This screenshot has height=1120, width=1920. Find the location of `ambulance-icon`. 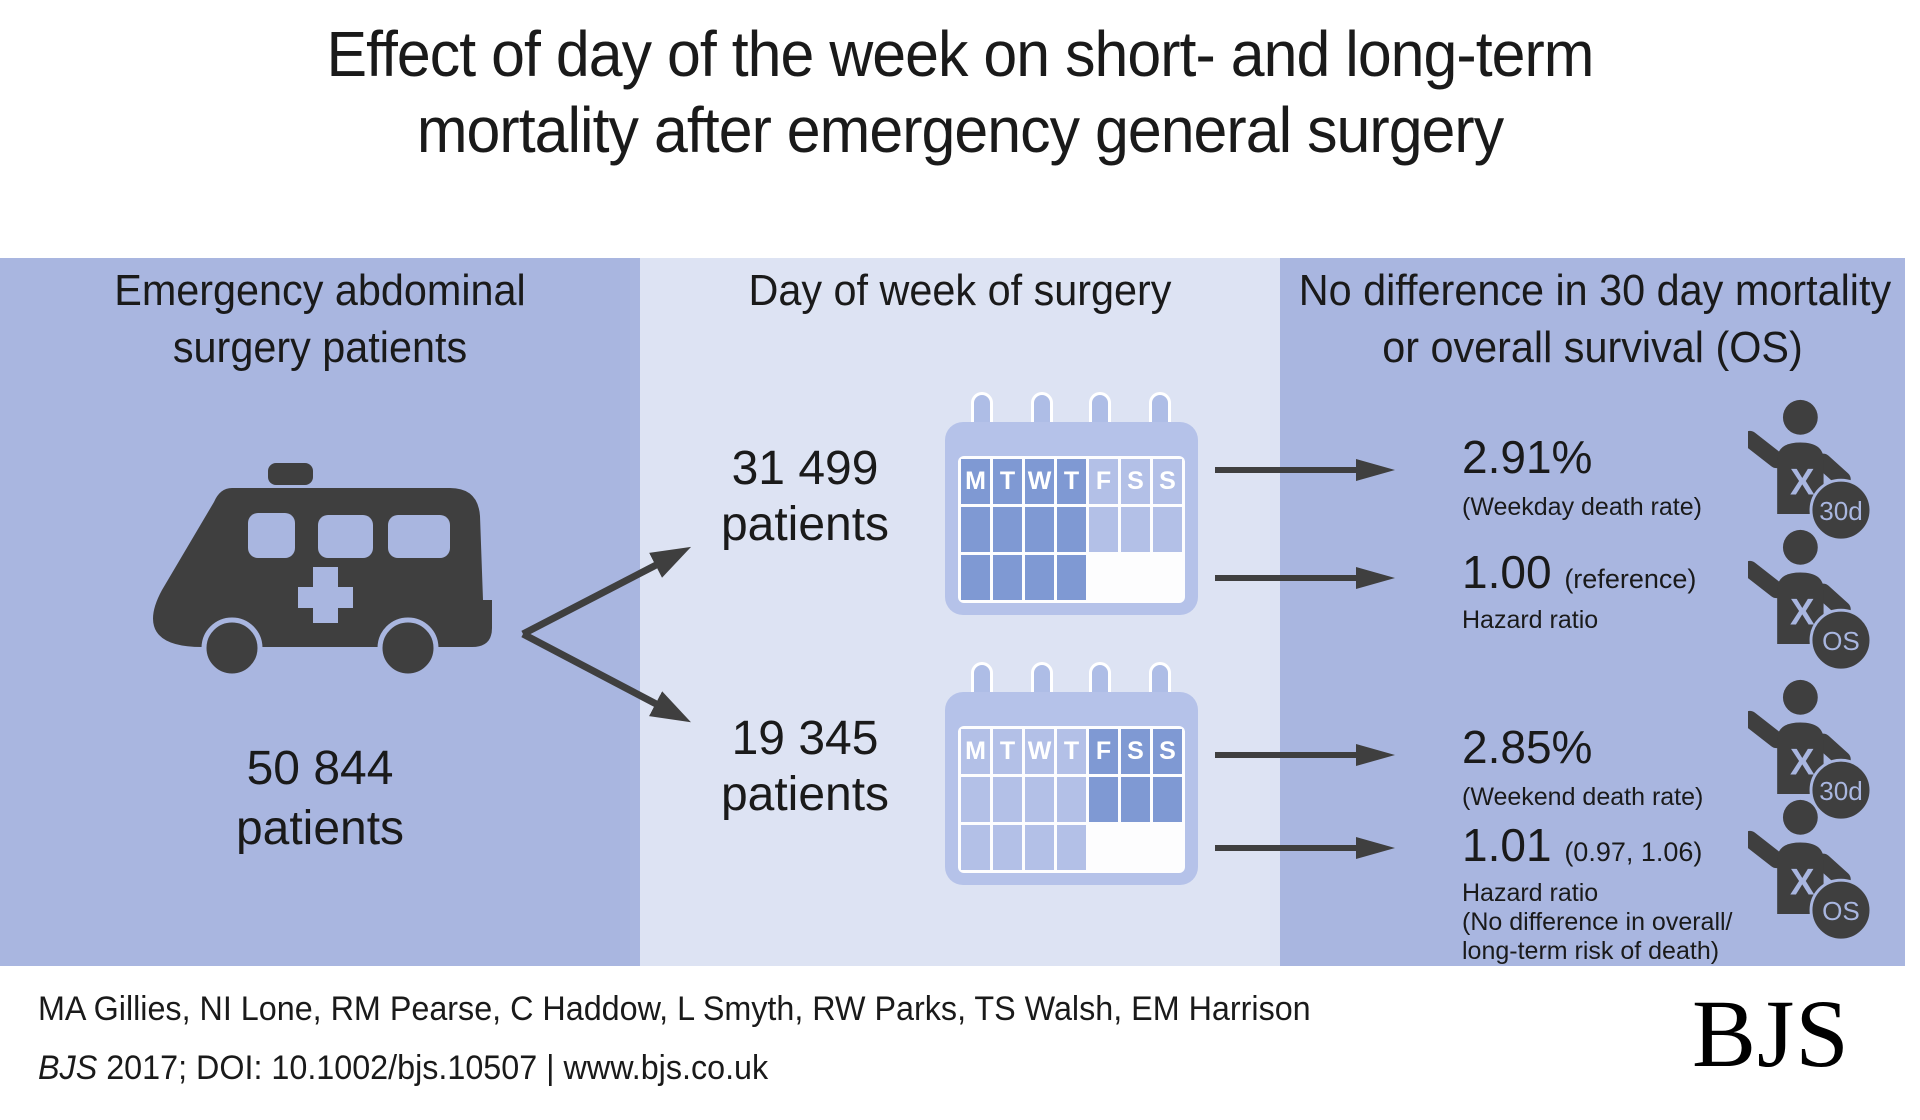

ambulance-icon is located at coordinates (322, 571).